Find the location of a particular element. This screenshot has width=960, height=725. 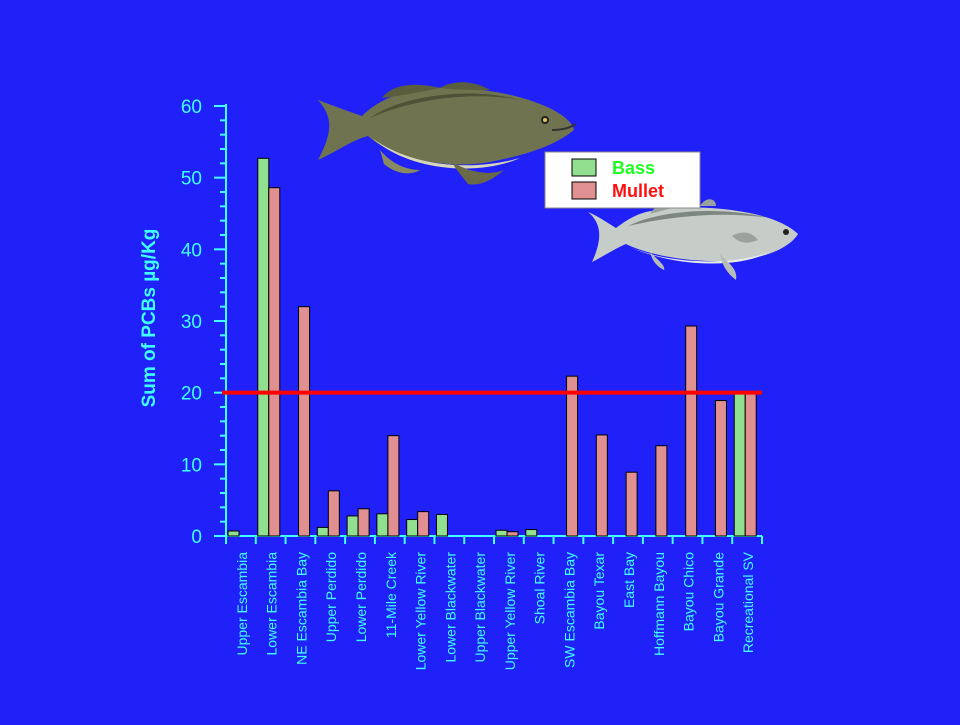

legend-swatch-bass is located at coordinates (584, 167).